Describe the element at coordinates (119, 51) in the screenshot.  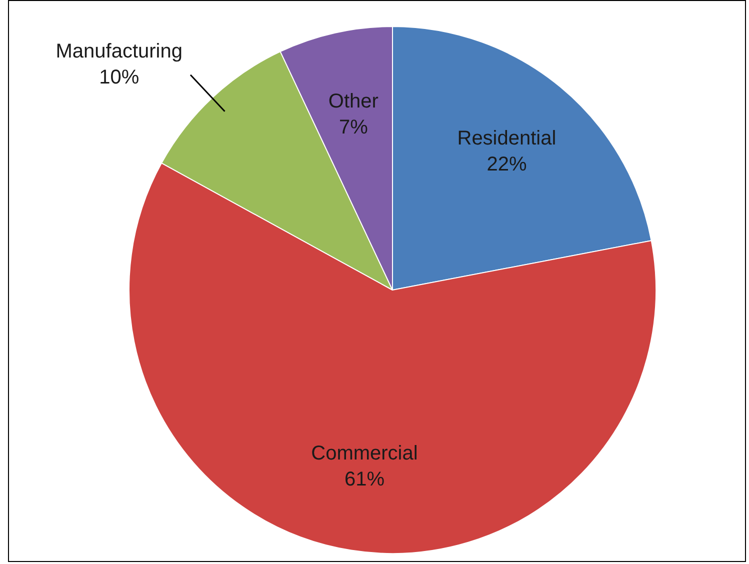
I see `slice-label: Manufacturing` at that location.